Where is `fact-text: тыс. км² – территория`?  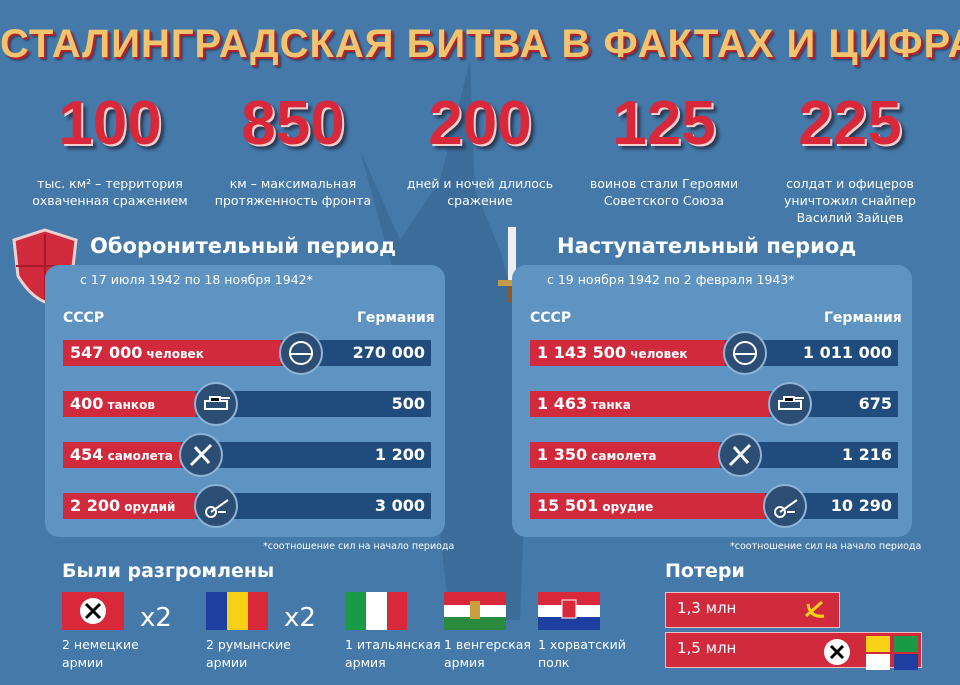
fact-text: тыс. км² – территория is located at coordinates (110, 183).